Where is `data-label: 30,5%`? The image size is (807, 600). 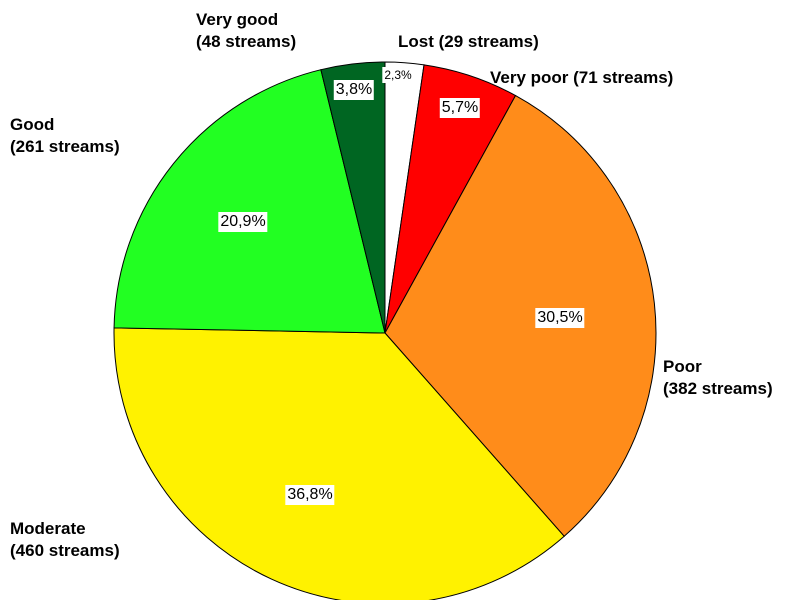
data-label: 30,5% is located at coordinates (560, 318).